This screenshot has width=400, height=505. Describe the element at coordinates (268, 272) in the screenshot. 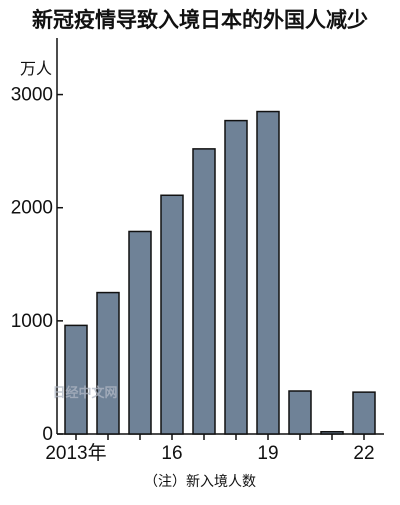

I see `bar-2019` at that location.